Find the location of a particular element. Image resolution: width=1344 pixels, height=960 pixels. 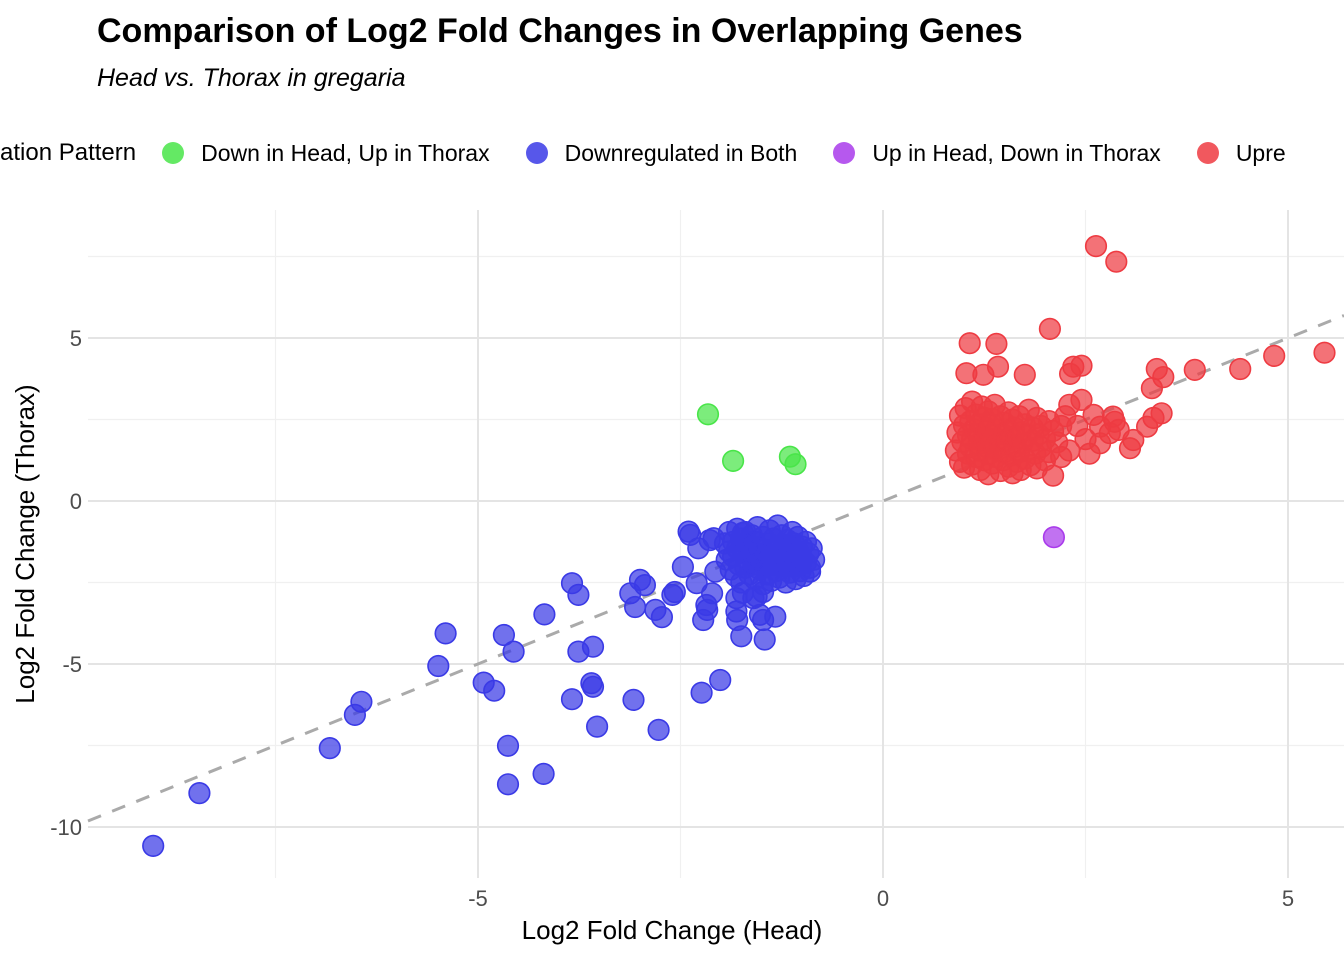

legend-item-downregulated-both: Downregulated in Both is located at coordinates (661, 153).